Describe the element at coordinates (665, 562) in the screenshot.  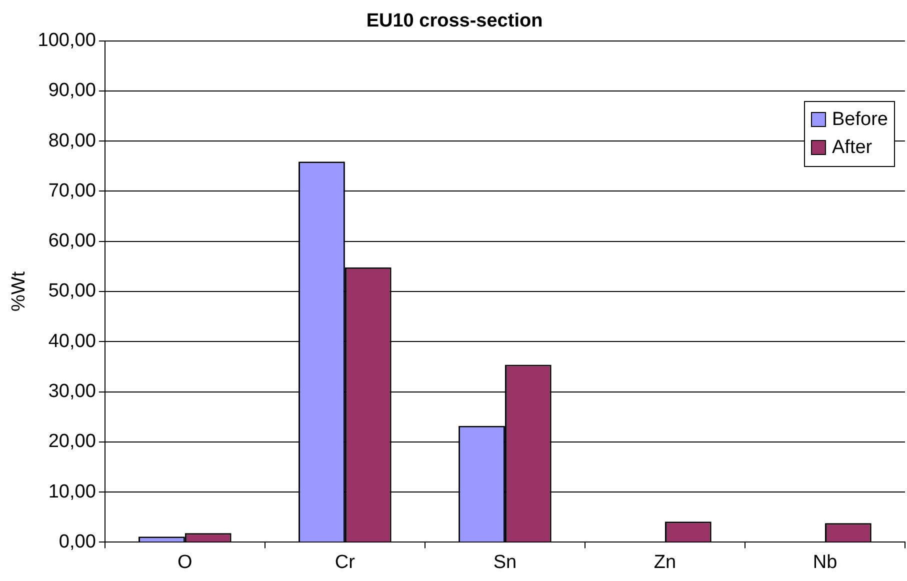
I see `x-tick-label: Zn` at that location.